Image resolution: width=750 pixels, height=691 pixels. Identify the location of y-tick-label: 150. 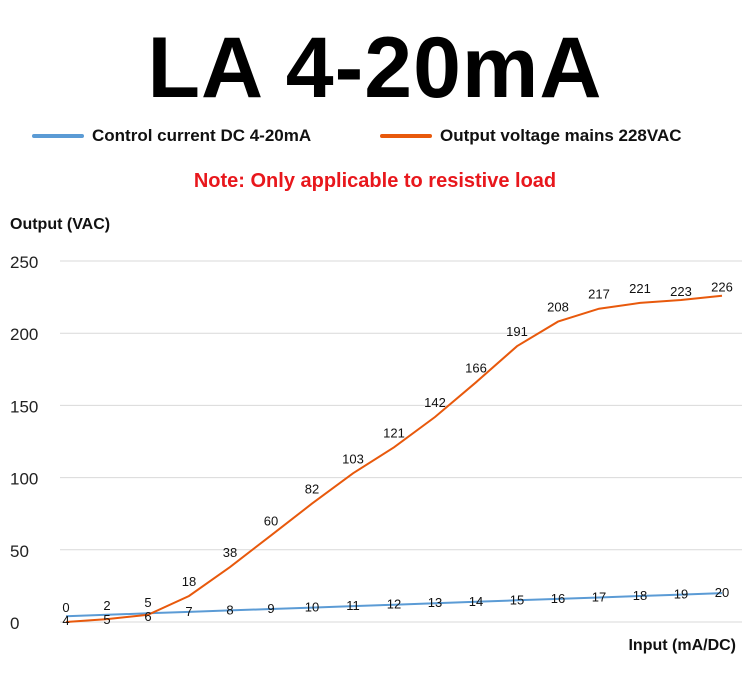
(24, 406).